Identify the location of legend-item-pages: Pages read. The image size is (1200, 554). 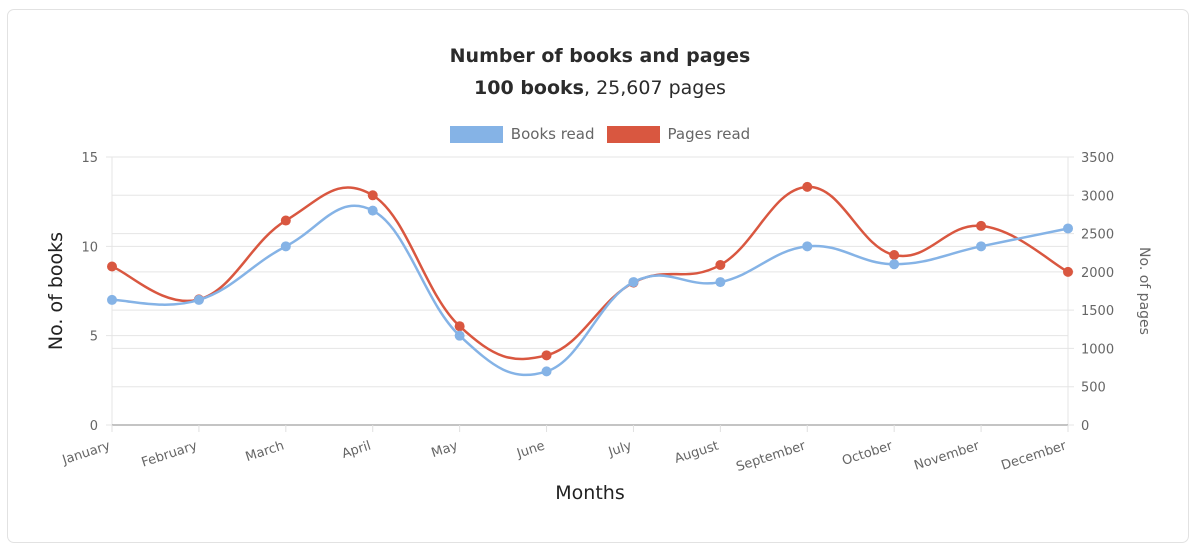
(678, 134).